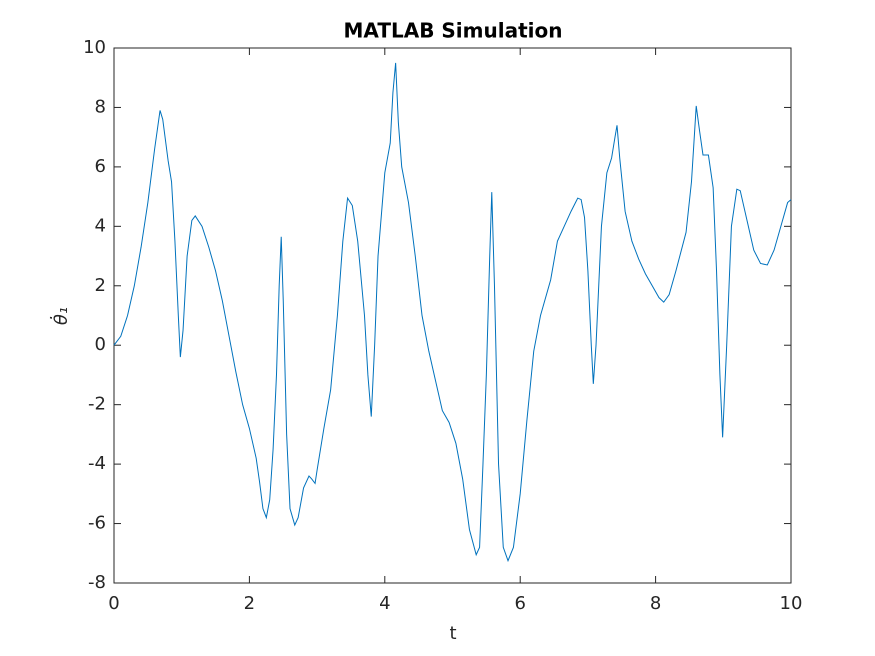 Image resolution: width=875 pixels, height=656 pixels. I want to click on y-tick-label: 0, so click(100, 344).